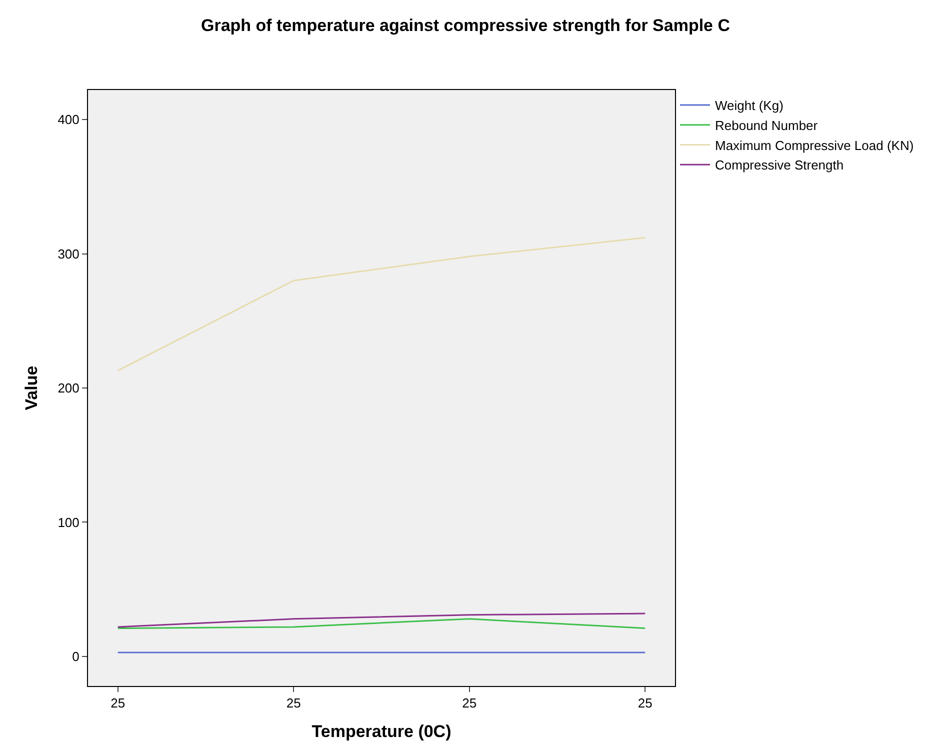 The height and width of the screenshot is (756, 931). I want to click on y-tick-label: 300, so click(69, 254).